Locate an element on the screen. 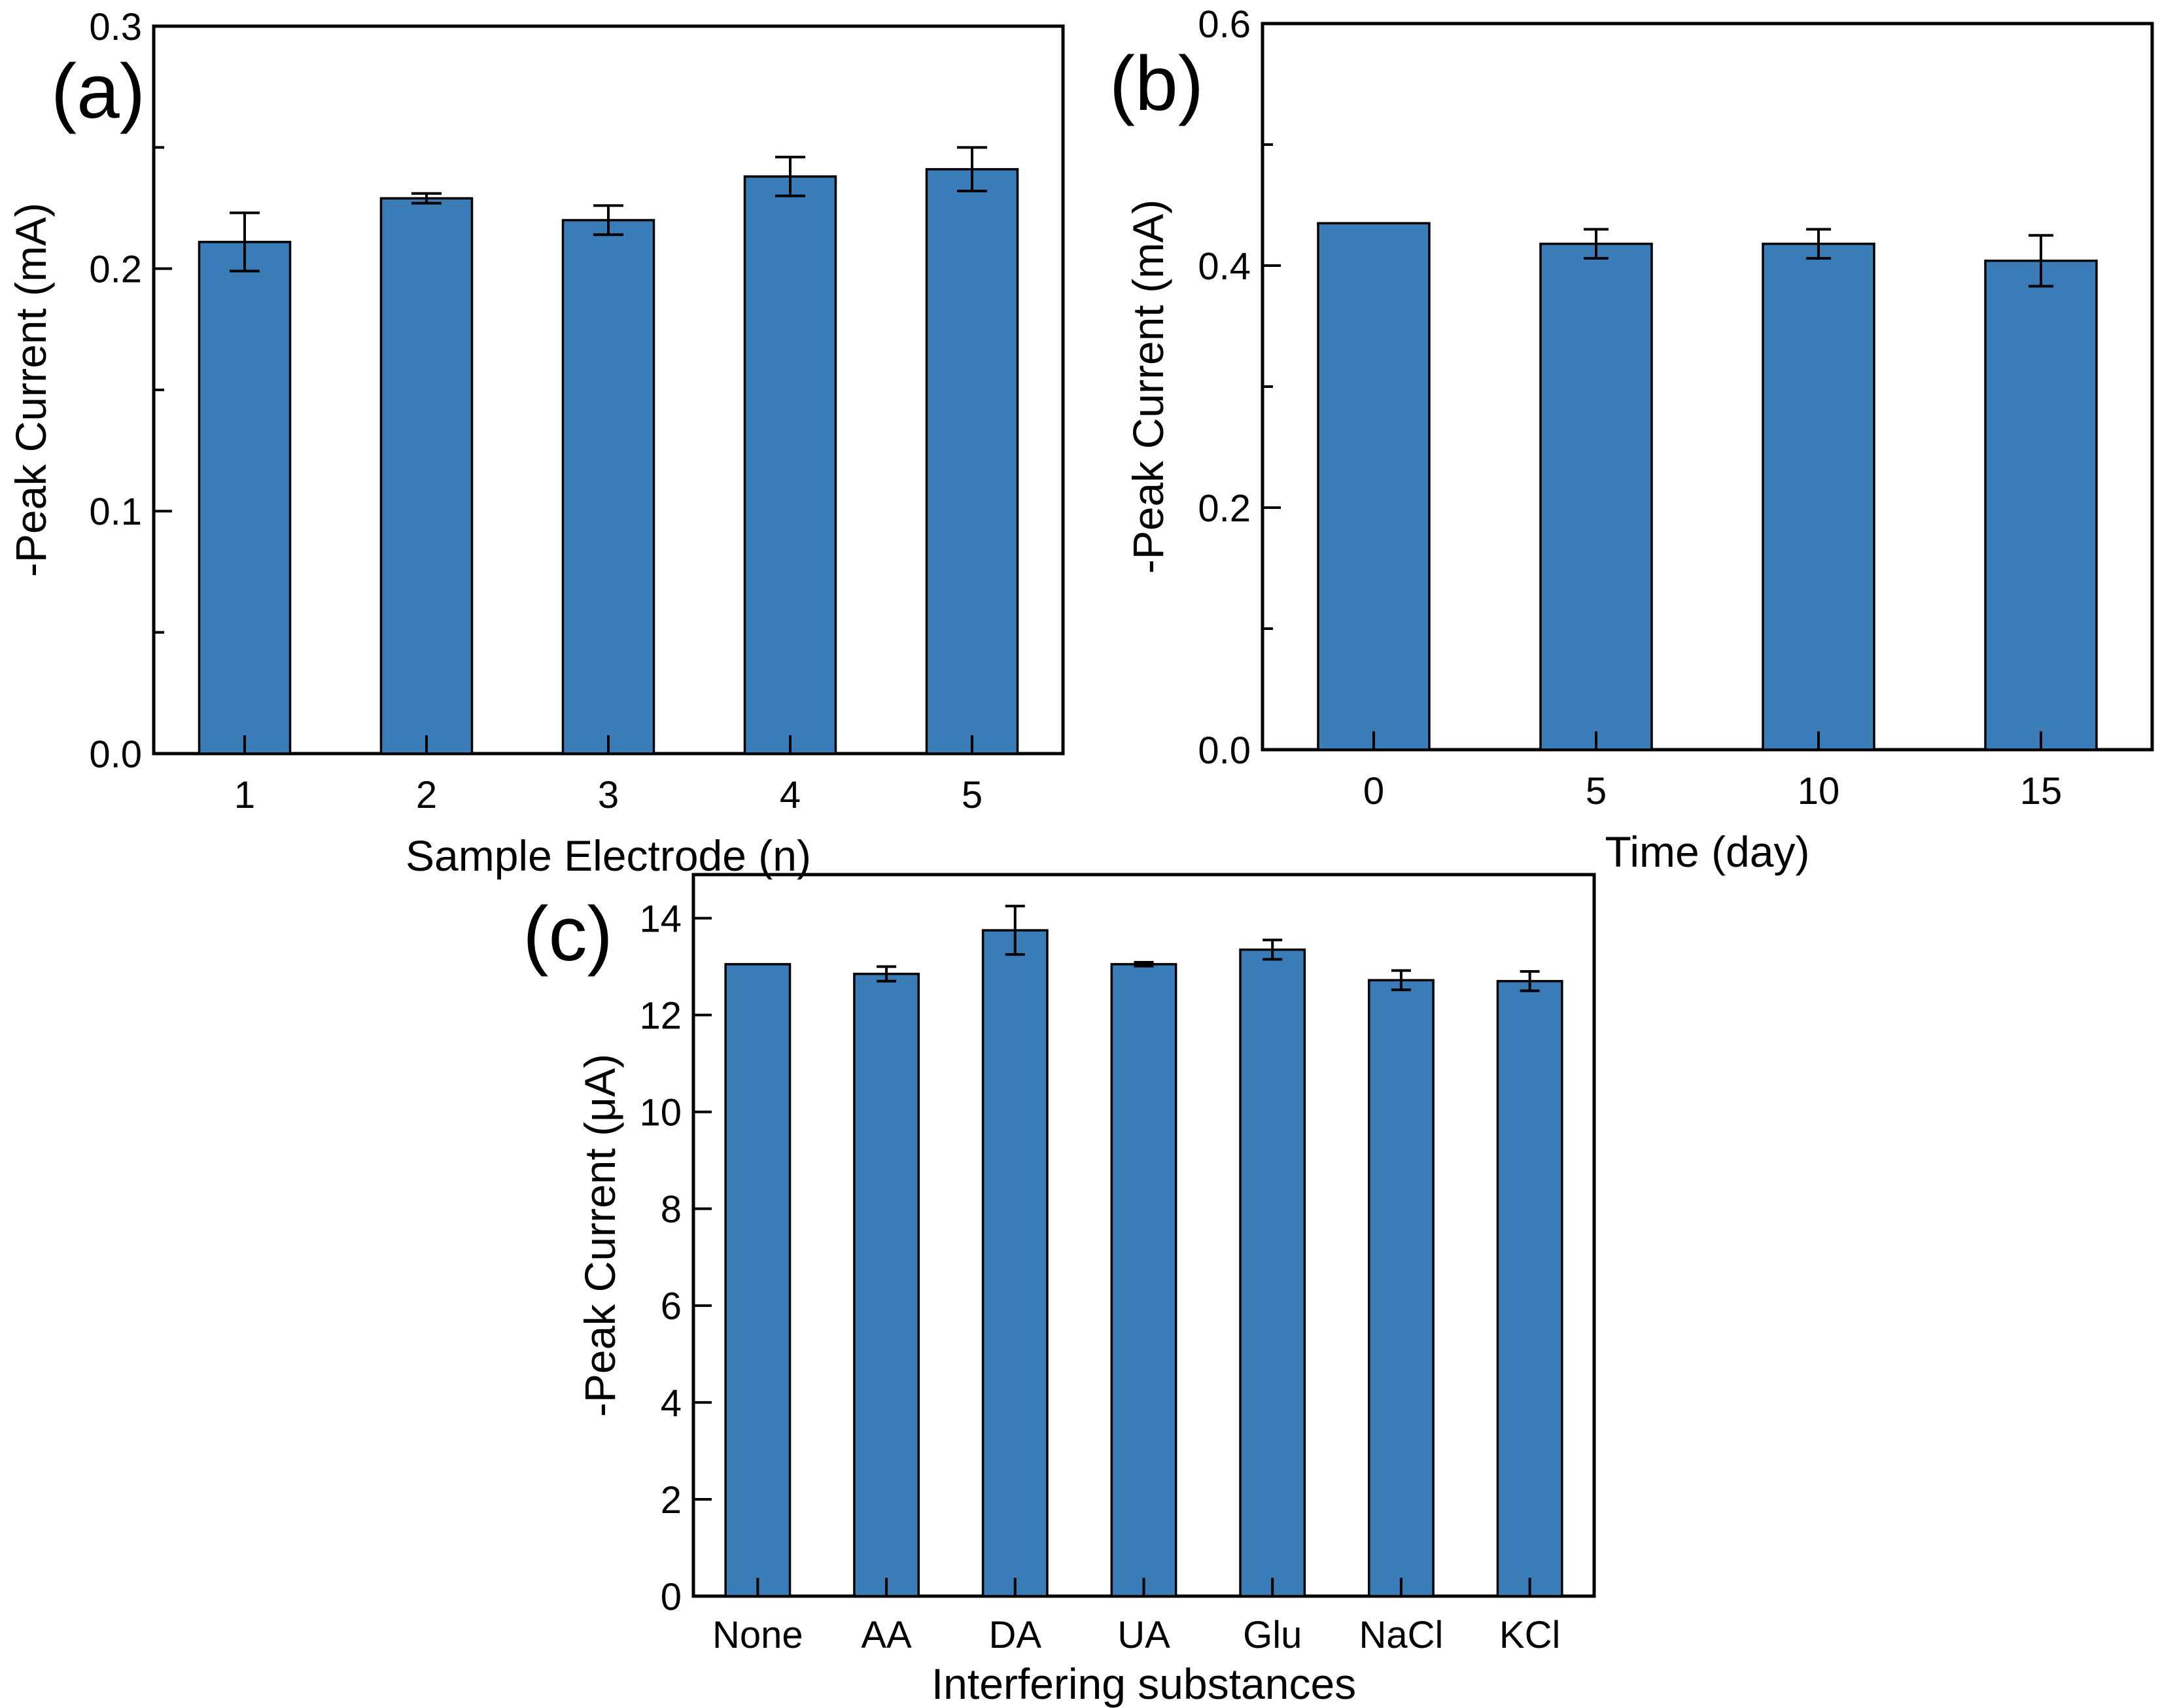 The height and width of the screenshot is (1708, 2177). x-axis-title: Sample Electrode (n) is located at coordinates (608, 855).